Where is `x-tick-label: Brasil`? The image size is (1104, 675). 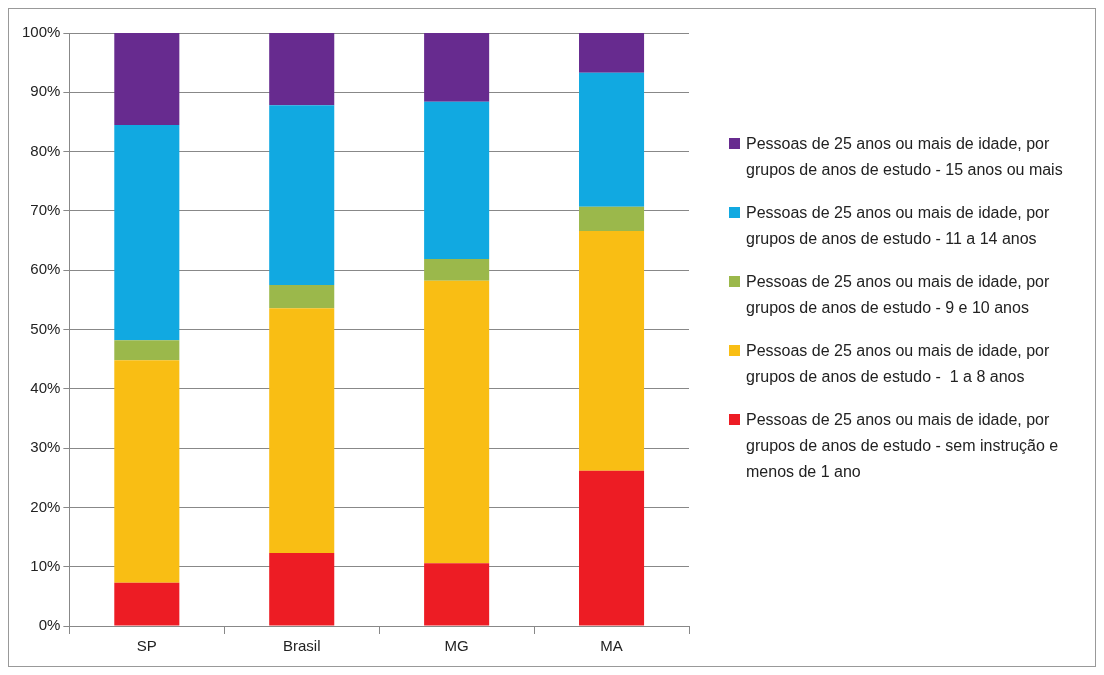 x-tick-label: Brasil is located at coordinates (301, 646).